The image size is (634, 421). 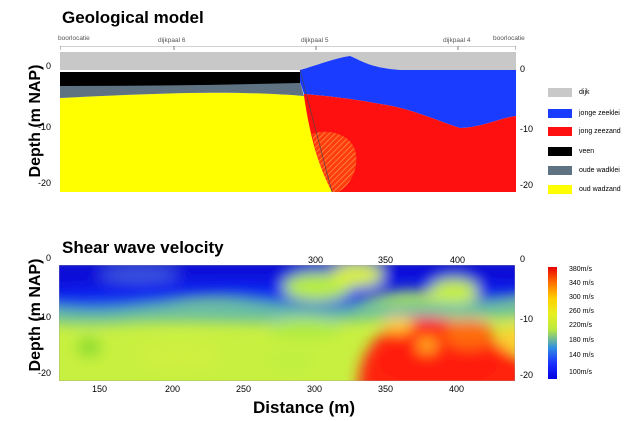 What do you see at coordinates (49, 258) in the screenshot?
I see `vel-ytick-left-0: 0` at bounding box center [49, 258].